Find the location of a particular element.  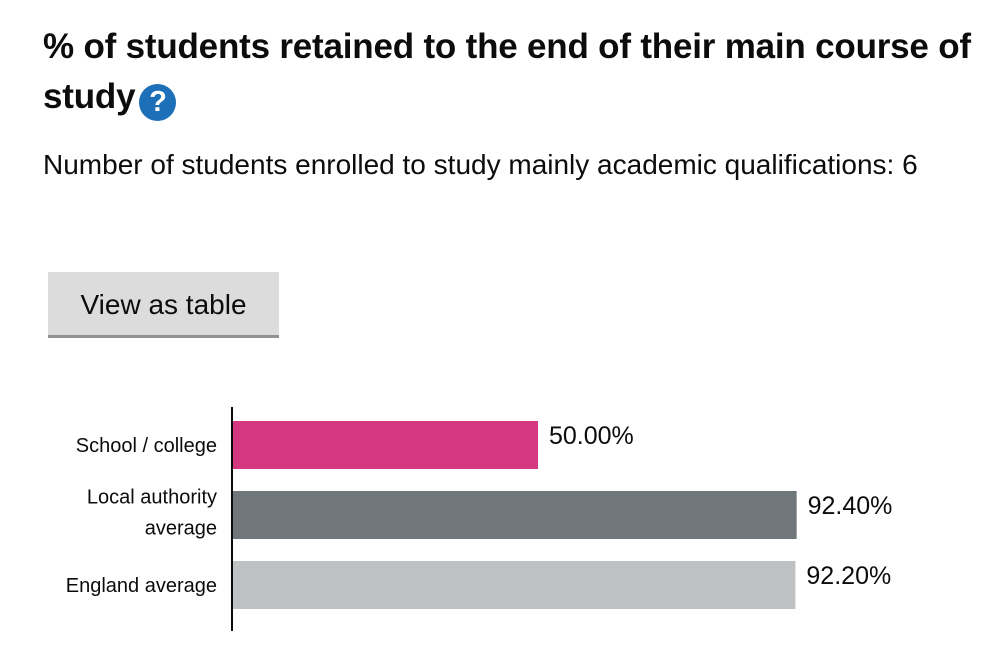

question-mark-icon: ? is located at coordinates (158, 102).